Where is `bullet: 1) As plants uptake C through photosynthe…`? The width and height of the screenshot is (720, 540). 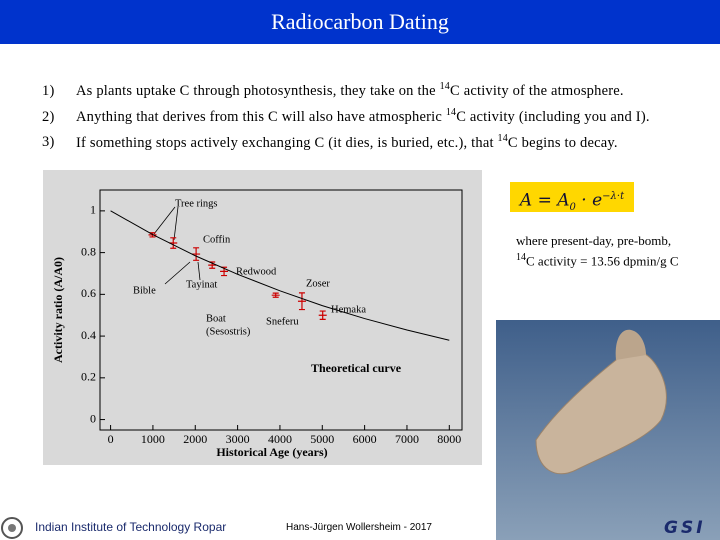 bullet: 1) As plants uptake C through photosynthe… is located at coordinates (346, 89).